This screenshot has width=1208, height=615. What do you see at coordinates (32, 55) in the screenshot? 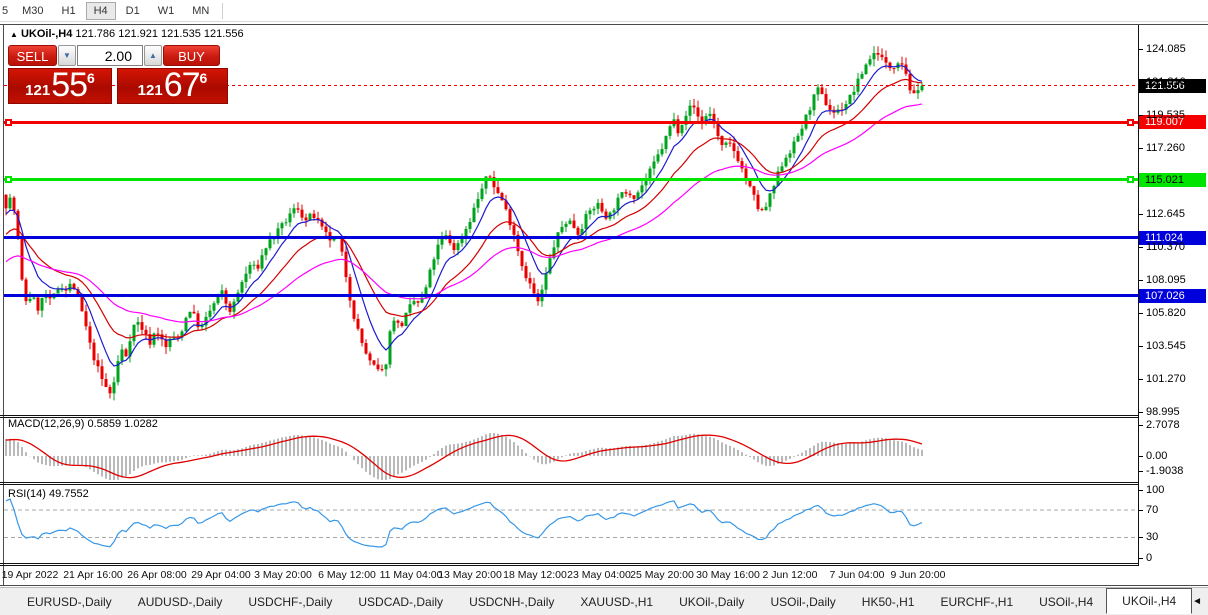
I see `sell-button: SELL` at bounding box center [32, 55].